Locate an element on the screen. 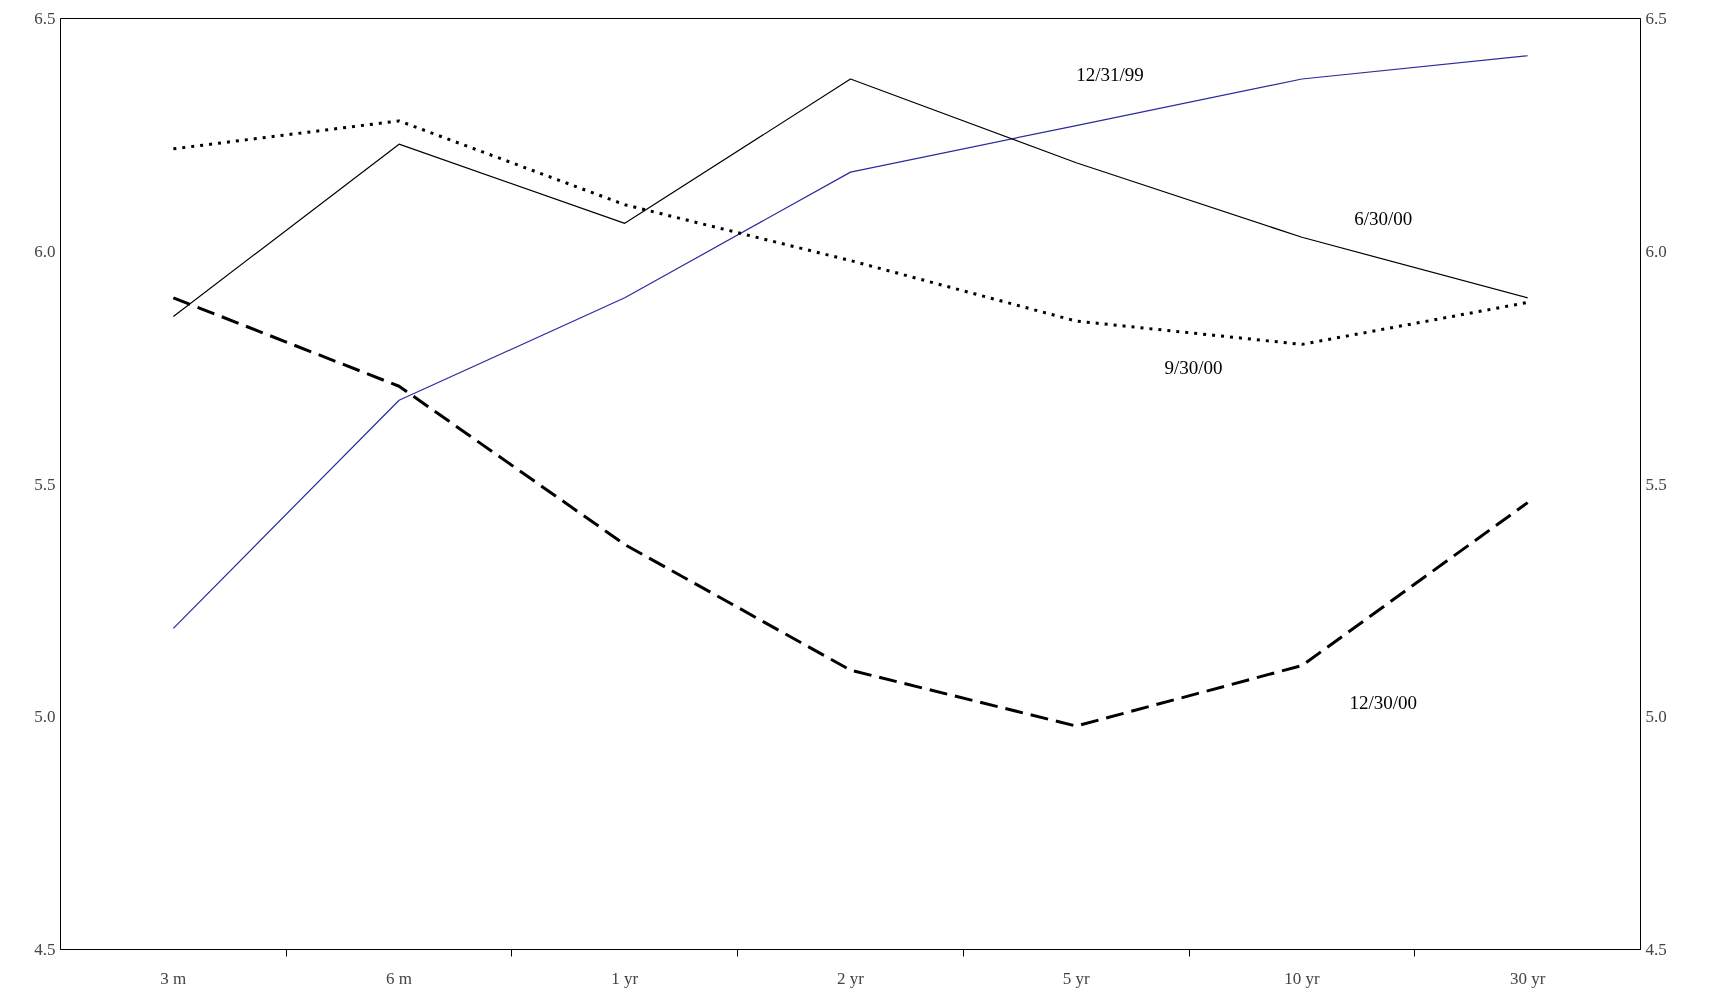 The image size is (1721, 1000). x-tick-label: 1 yr is located at coordinates (625, 978).